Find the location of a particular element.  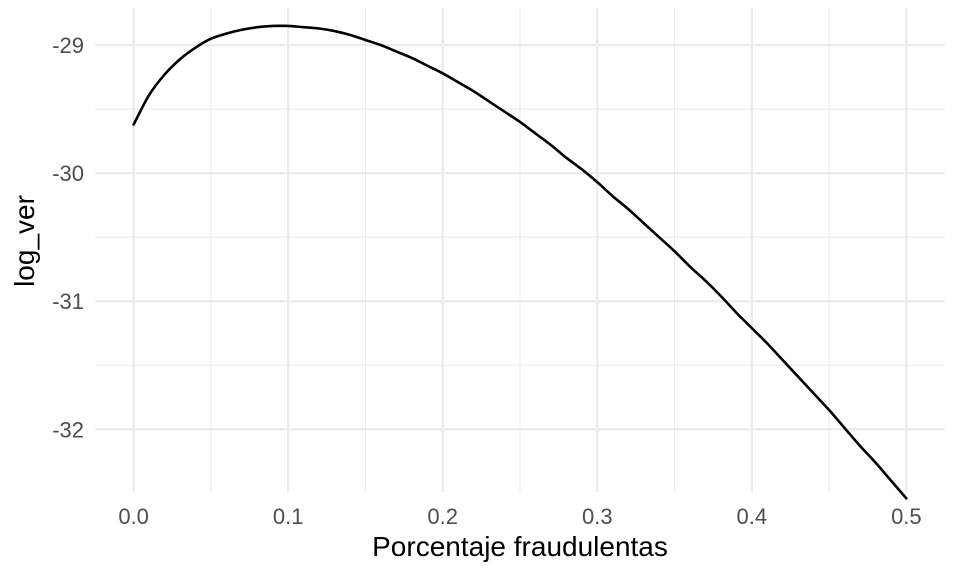

y-tick-label: -30 is located at coordinates (68, 173).